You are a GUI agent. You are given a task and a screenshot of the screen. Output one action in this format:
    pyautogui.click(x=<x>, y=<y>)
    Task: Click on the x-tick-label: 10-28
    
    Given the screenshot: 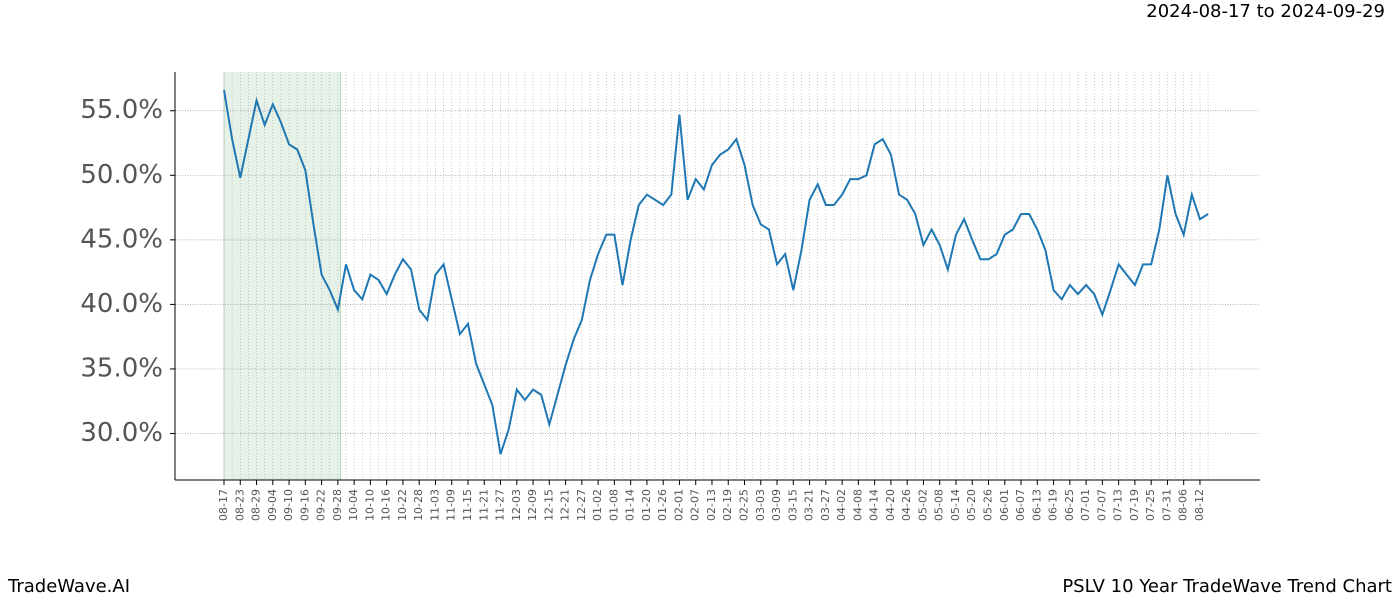 What is the action you would take?
    pyautogui.click(x=418, y=505)
    